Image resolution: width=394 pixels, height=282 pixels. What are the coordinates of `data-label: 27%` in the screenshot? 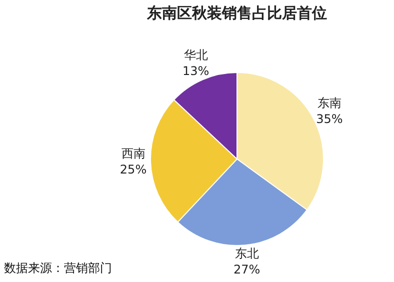 It's located at (246, 269).